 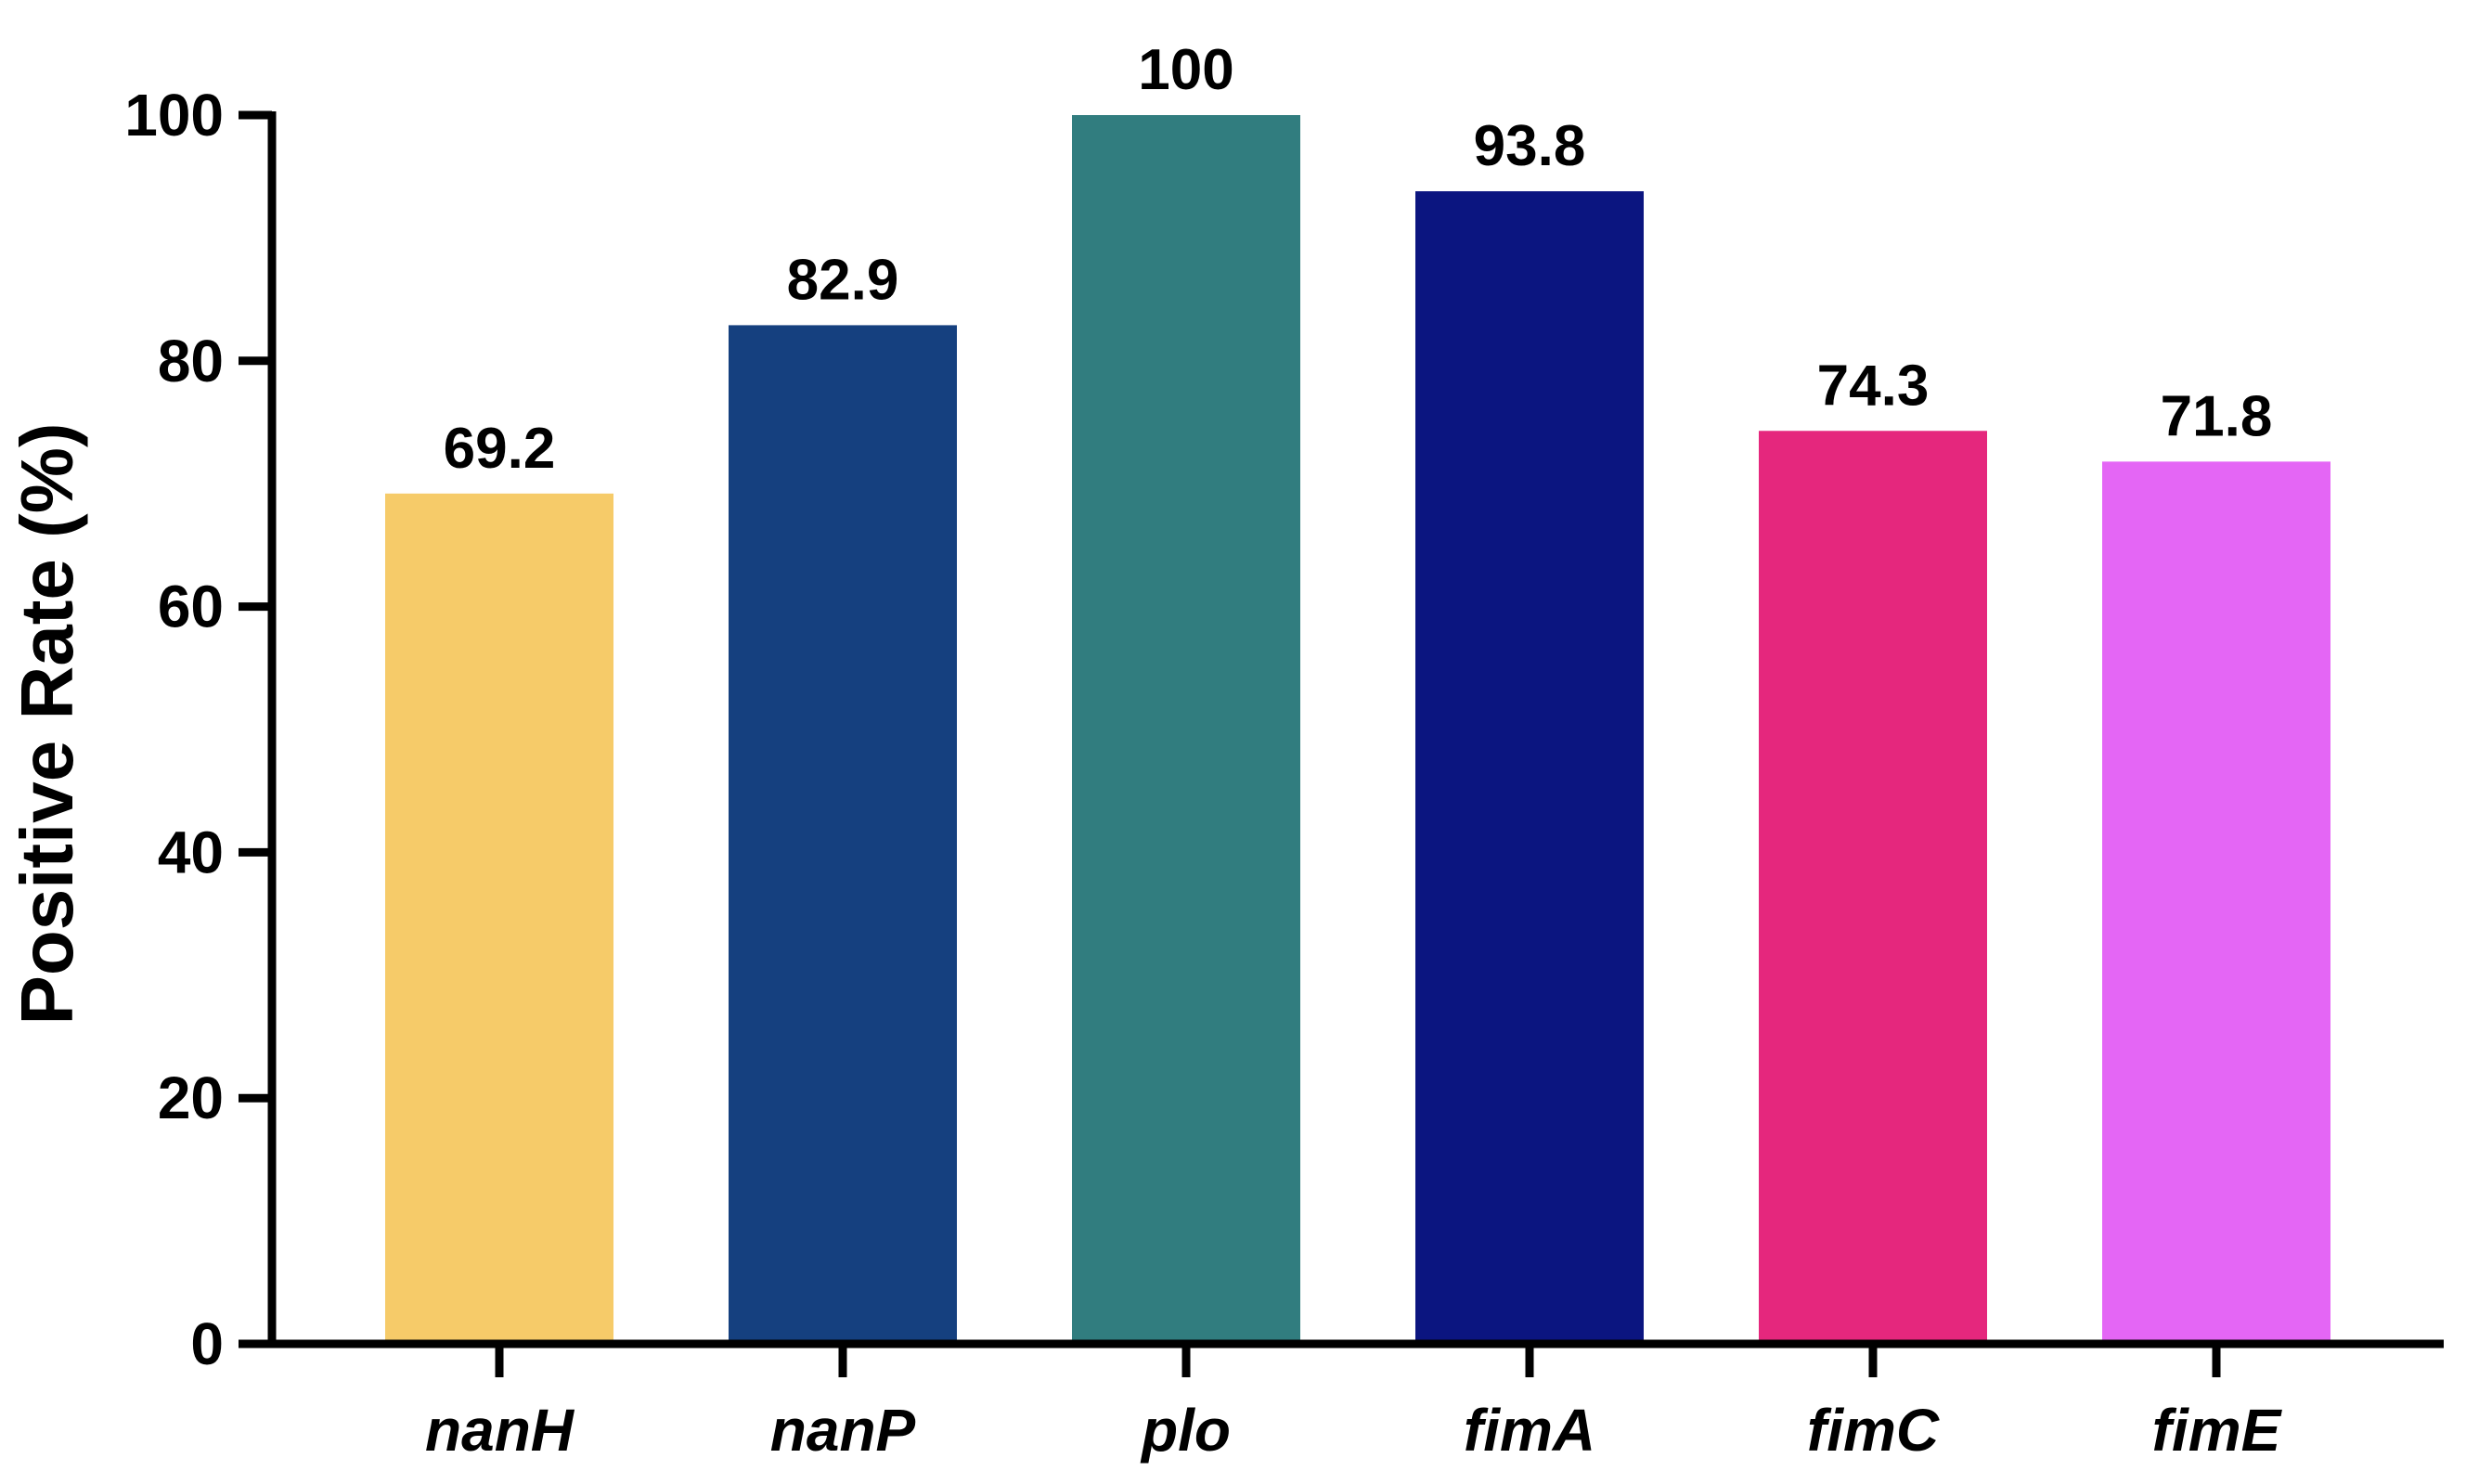 I want to click on data-label-nanH: 69.2, so click(x=500, y=449).